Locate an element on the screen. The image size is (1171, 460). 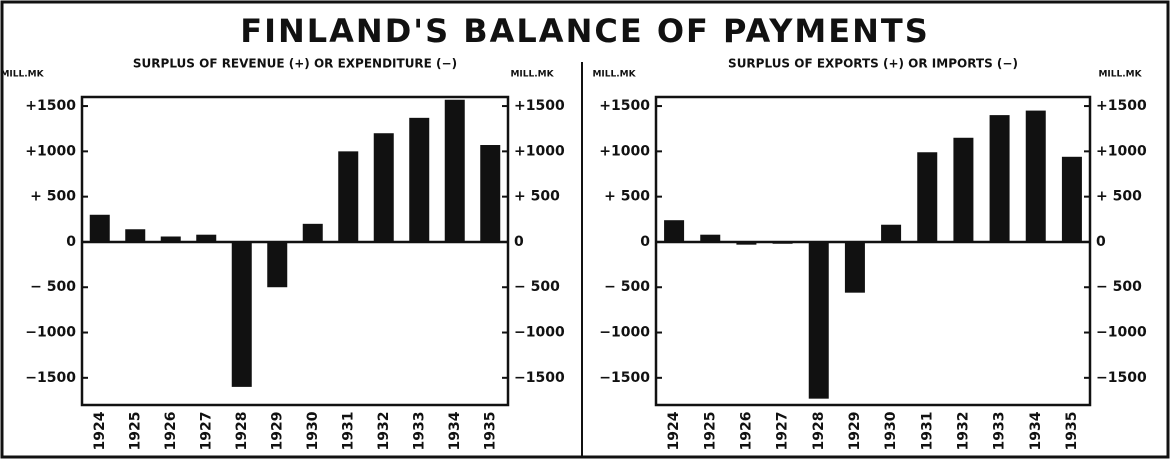
chart-title: FINLAND'S BALANCE OF PAYMENTS is located at coordinates (585, 31).